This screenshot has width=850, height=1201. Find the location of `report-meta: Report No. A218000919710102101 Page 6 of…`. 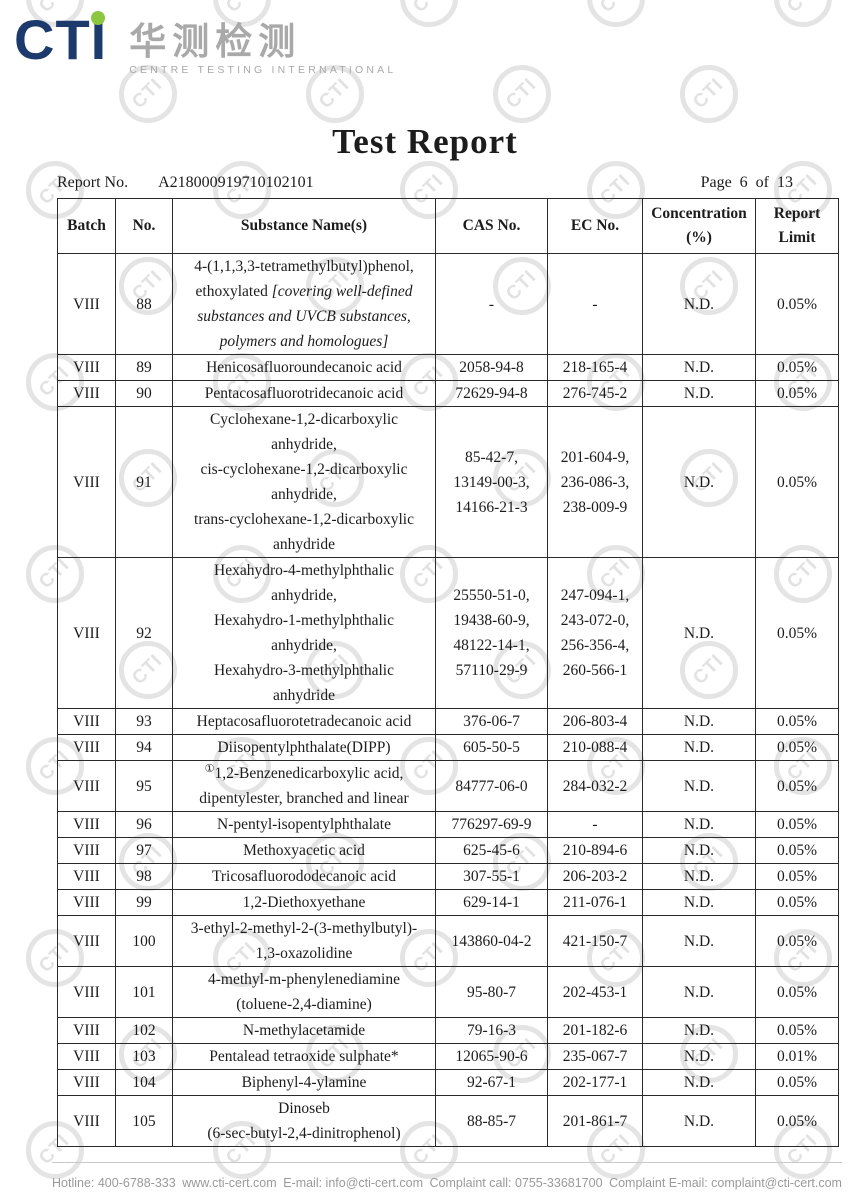

report-meta: Report No. A218000919710102101 Page 6 of… is located at coordinates (425, 183).